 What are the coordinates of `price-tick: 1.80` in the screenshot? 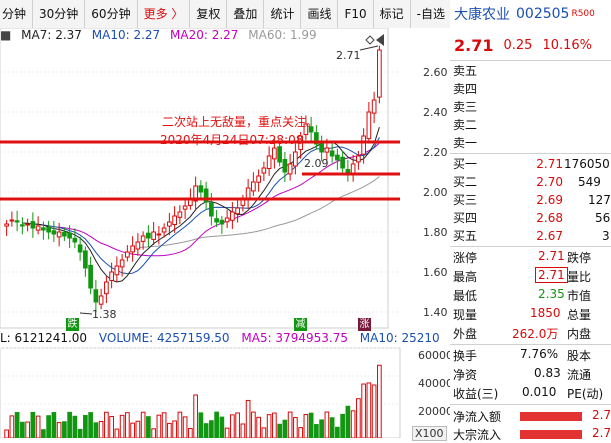 It's located at (435, 232).